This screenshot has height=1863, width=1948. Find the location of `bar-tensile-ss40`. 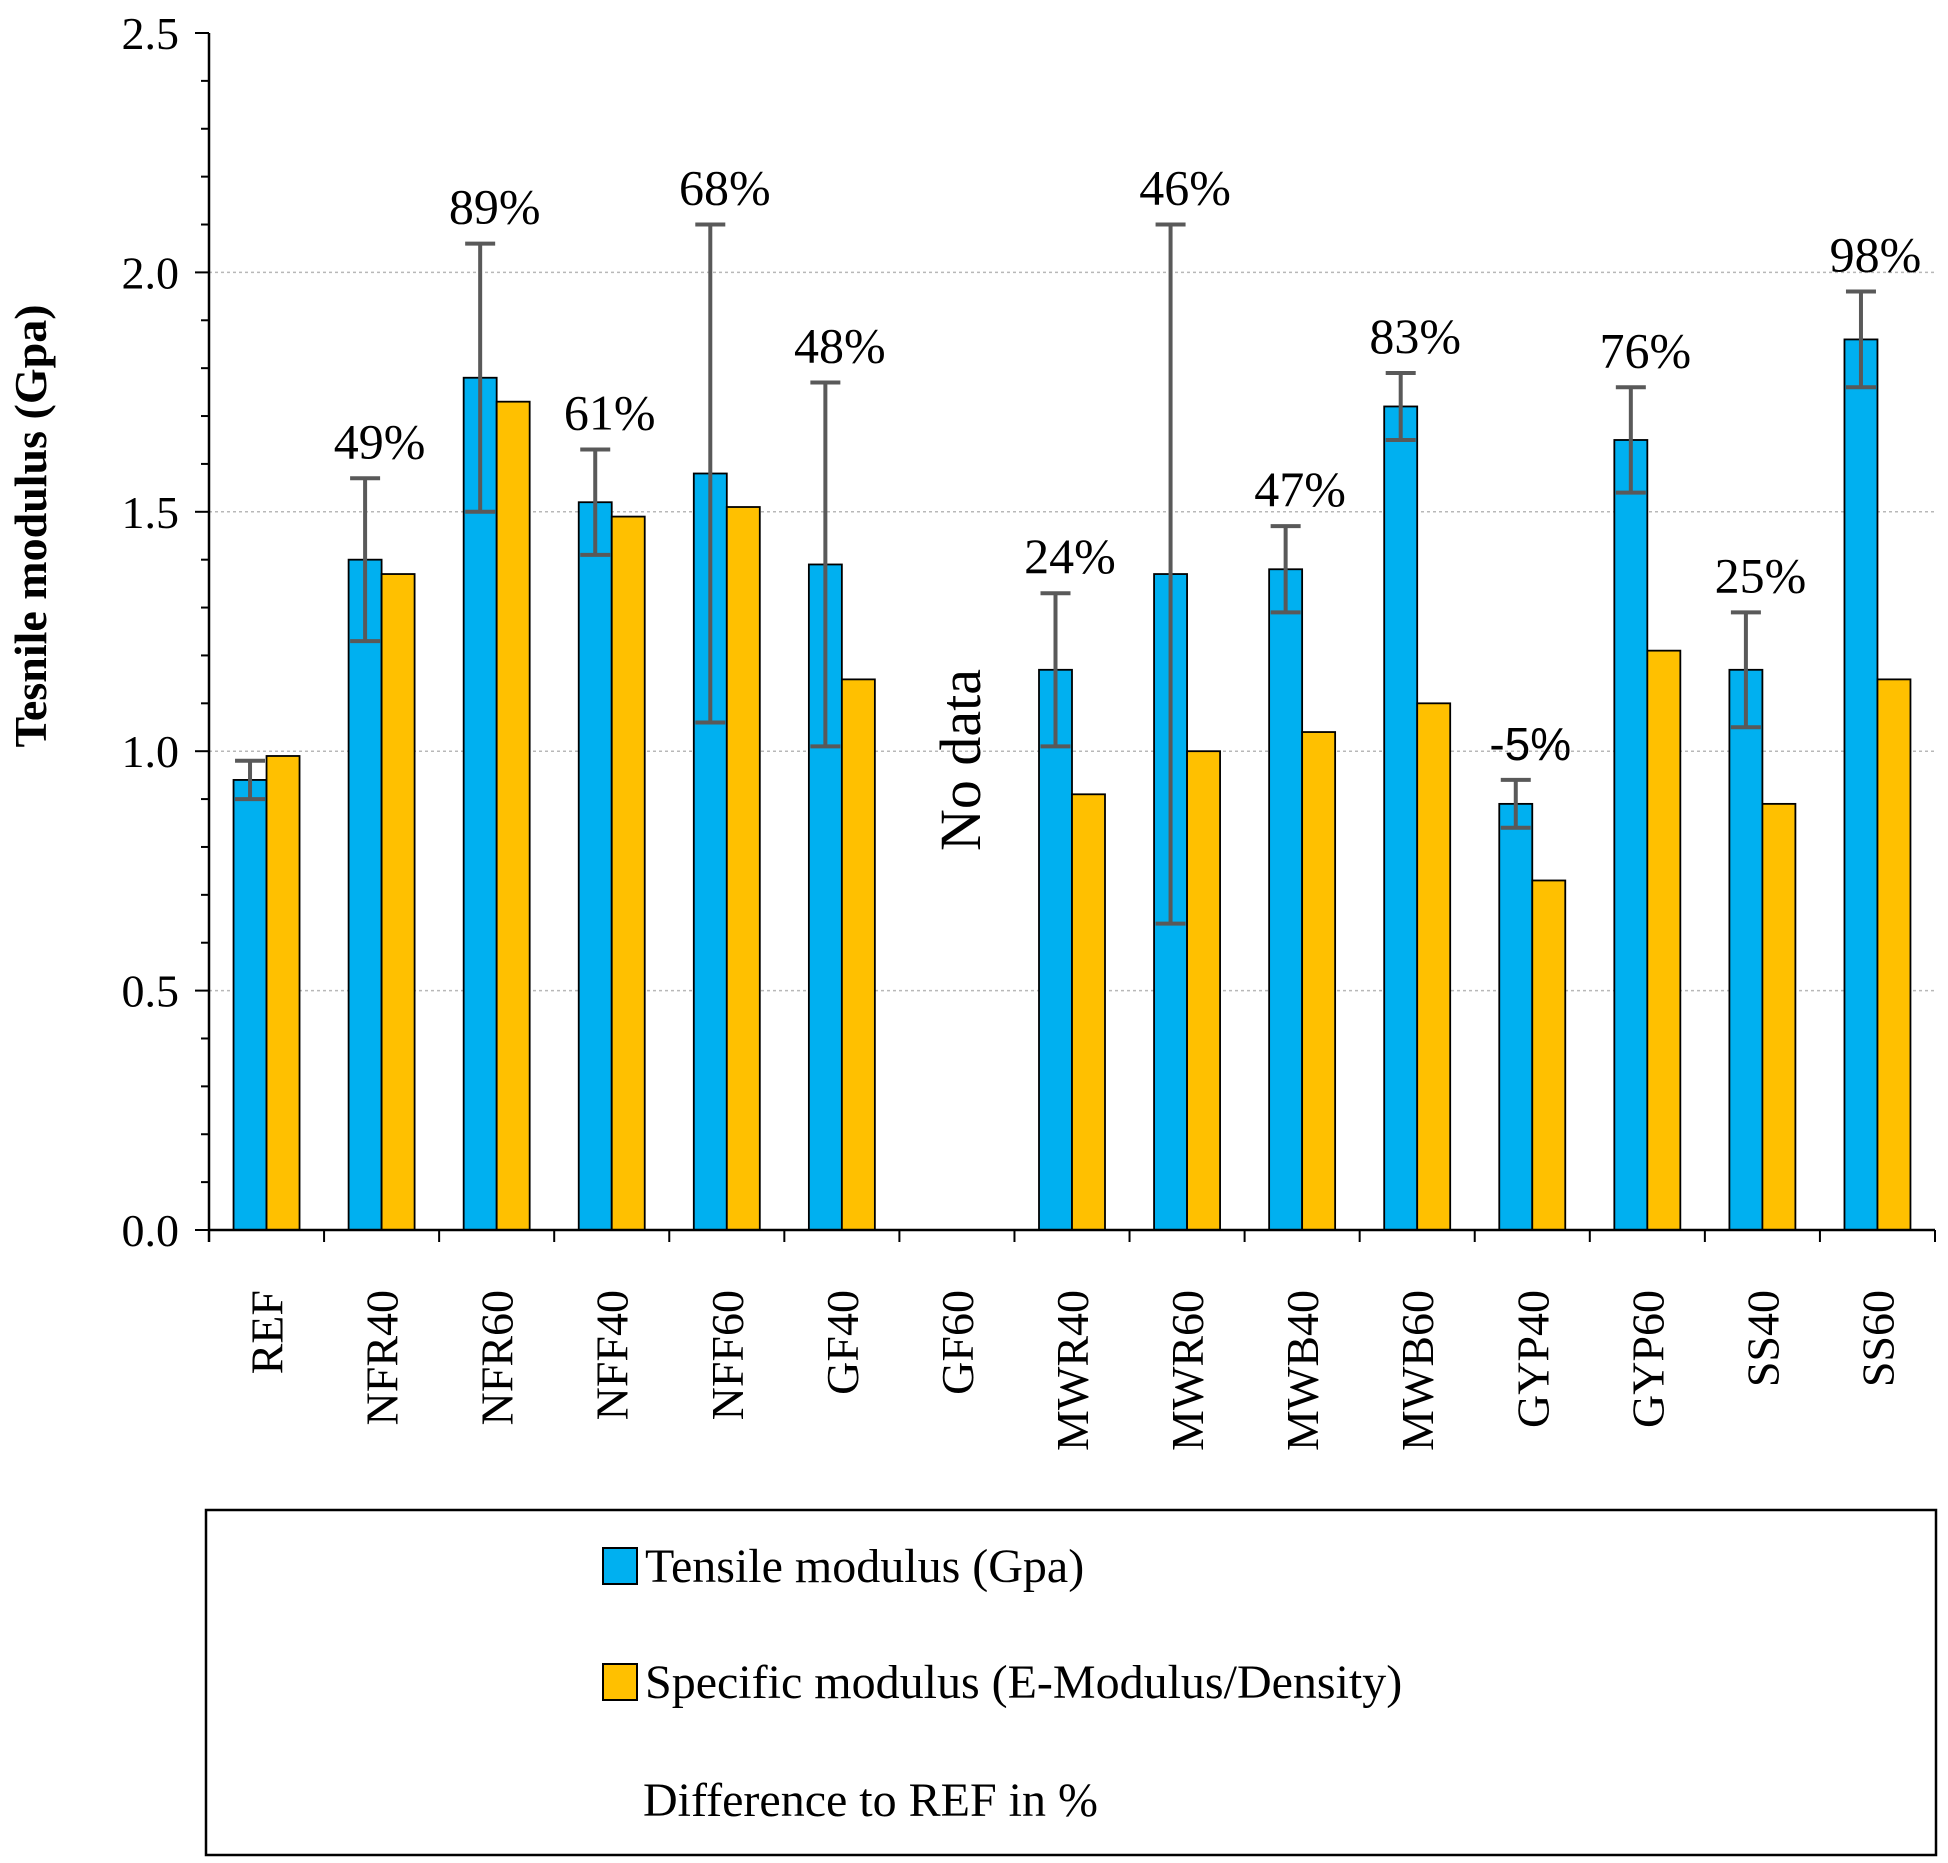

bar-tensile-ss40 is located at coordinates (1746, 949).